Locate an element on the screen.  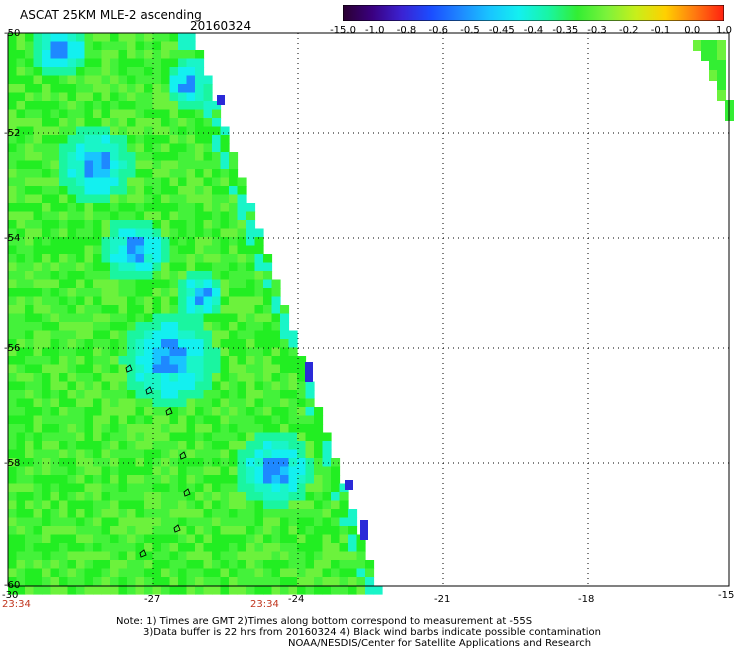
wind-barb is located at coordinates (177, 528).